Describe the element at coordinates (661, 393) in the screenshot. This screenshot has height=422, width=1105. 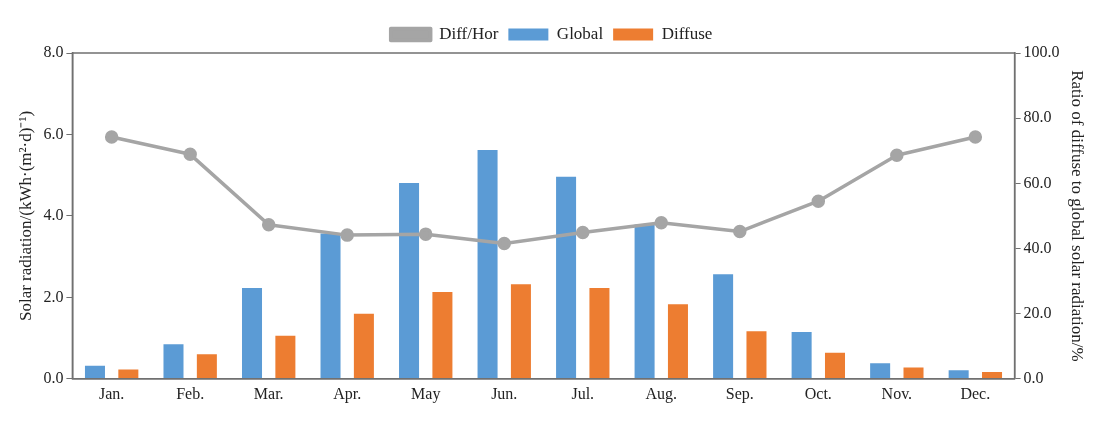
I see `x-tick-label: Aug.` at that location.